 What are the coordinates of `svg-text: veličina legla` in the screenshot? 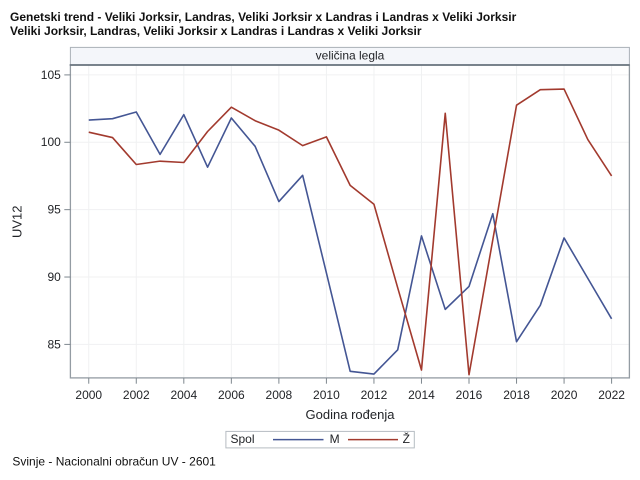 It's located at (350, 56).